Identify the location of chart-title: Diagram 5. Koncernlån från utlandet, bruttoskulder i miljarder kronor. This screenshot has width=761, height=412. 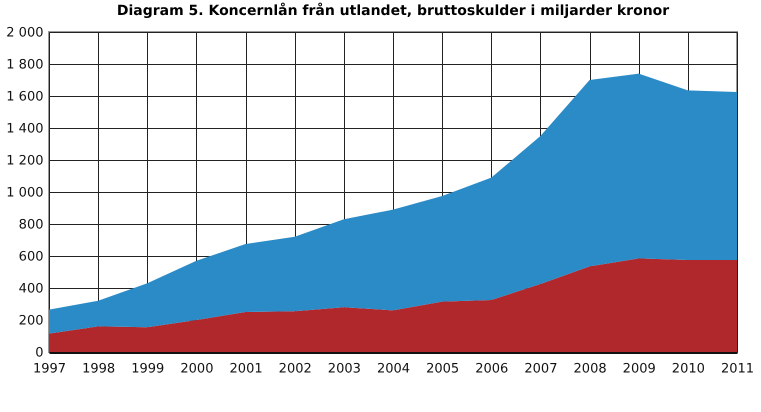
(393, 10).